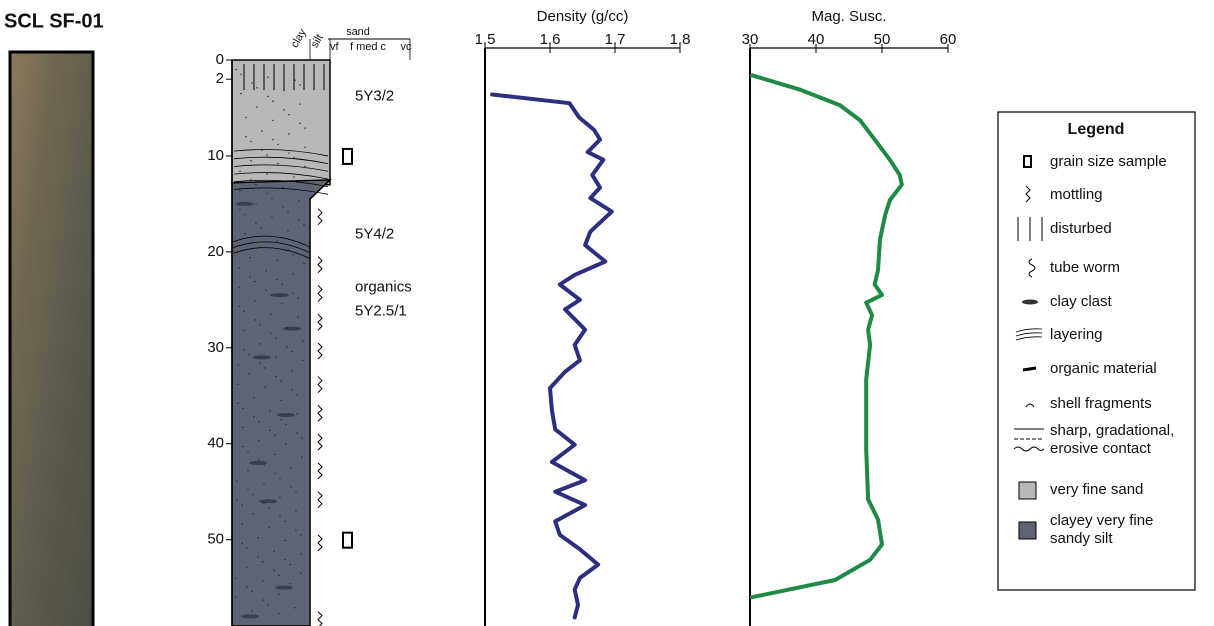 The width and height of the screenshot is (1214, 626). I want to click on header-class: vf, so click(335, 47).